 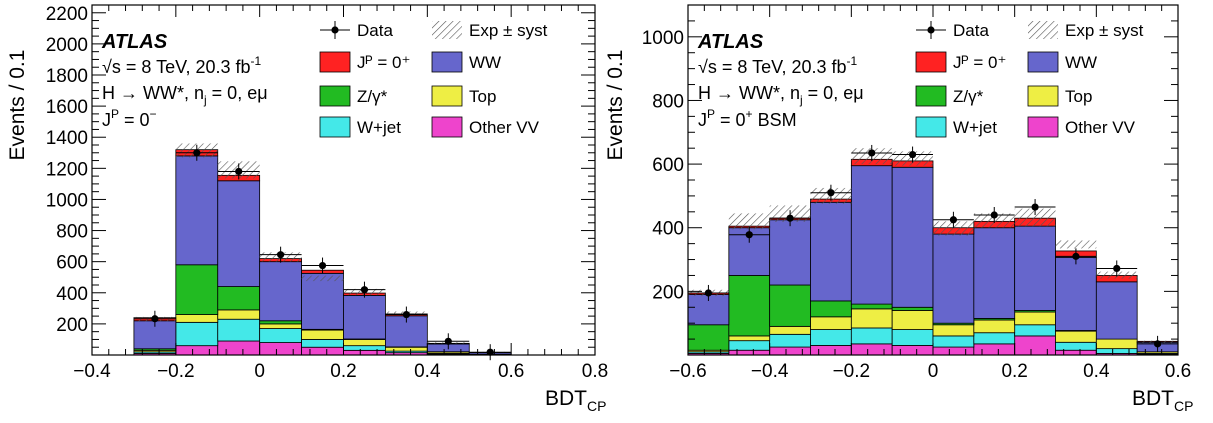 I want to click on atlas-label-part: ATLAS, so click(x=730, y=42).